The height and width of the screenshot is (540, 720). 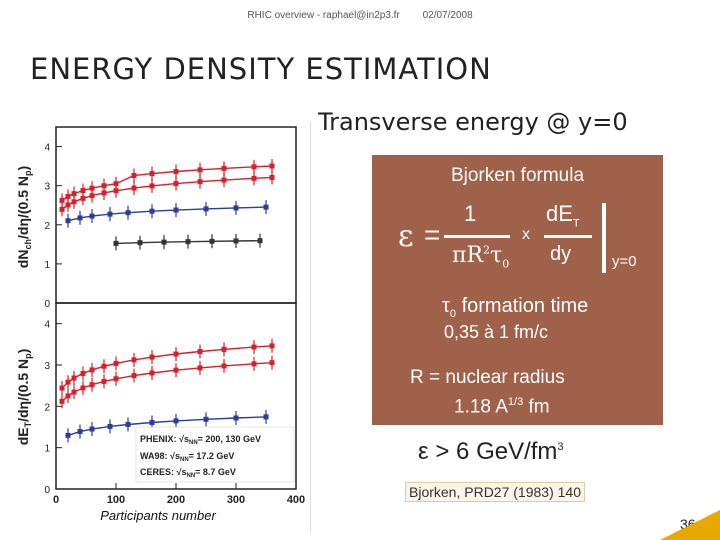 What do you see at coordinates (477, 236) in the screenshot?
I see `fraction-line` at bounding box center [477, 236].